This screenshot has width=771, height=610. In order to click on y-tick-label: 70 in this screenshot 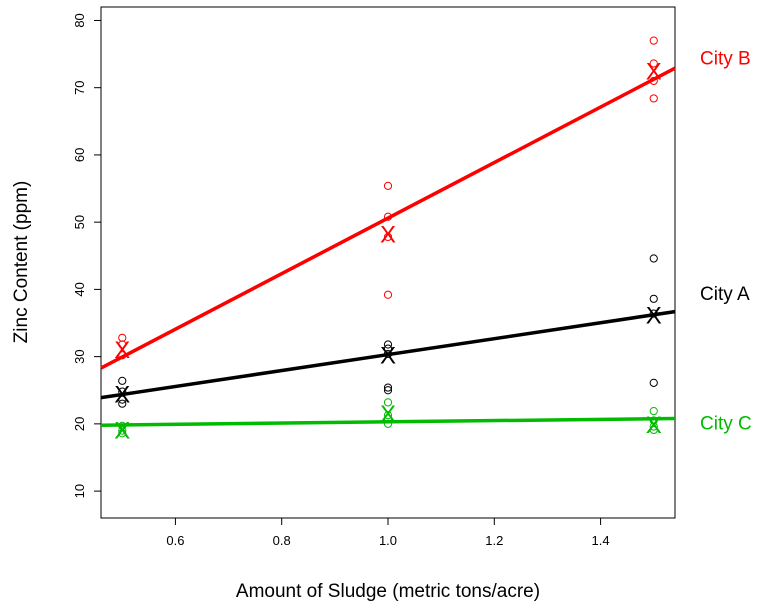, I will do `click(79, 87)`.